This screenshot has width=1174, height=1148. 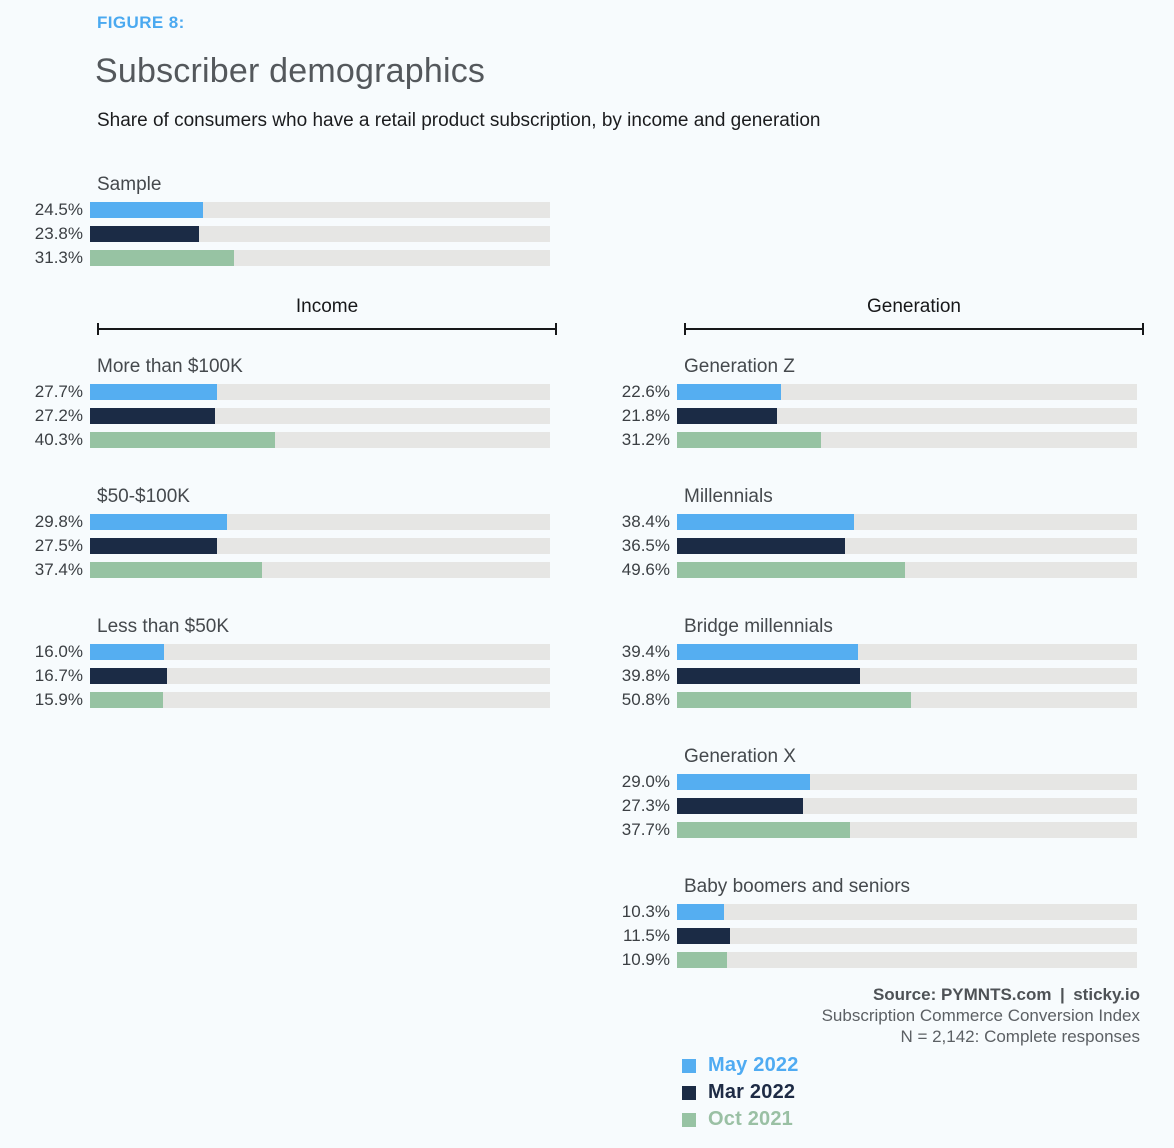 What do you see at coordinates (141, 22) in the screenshot?
I see `figure-label: FIGURE 8:` at bounding box center [141, 22].